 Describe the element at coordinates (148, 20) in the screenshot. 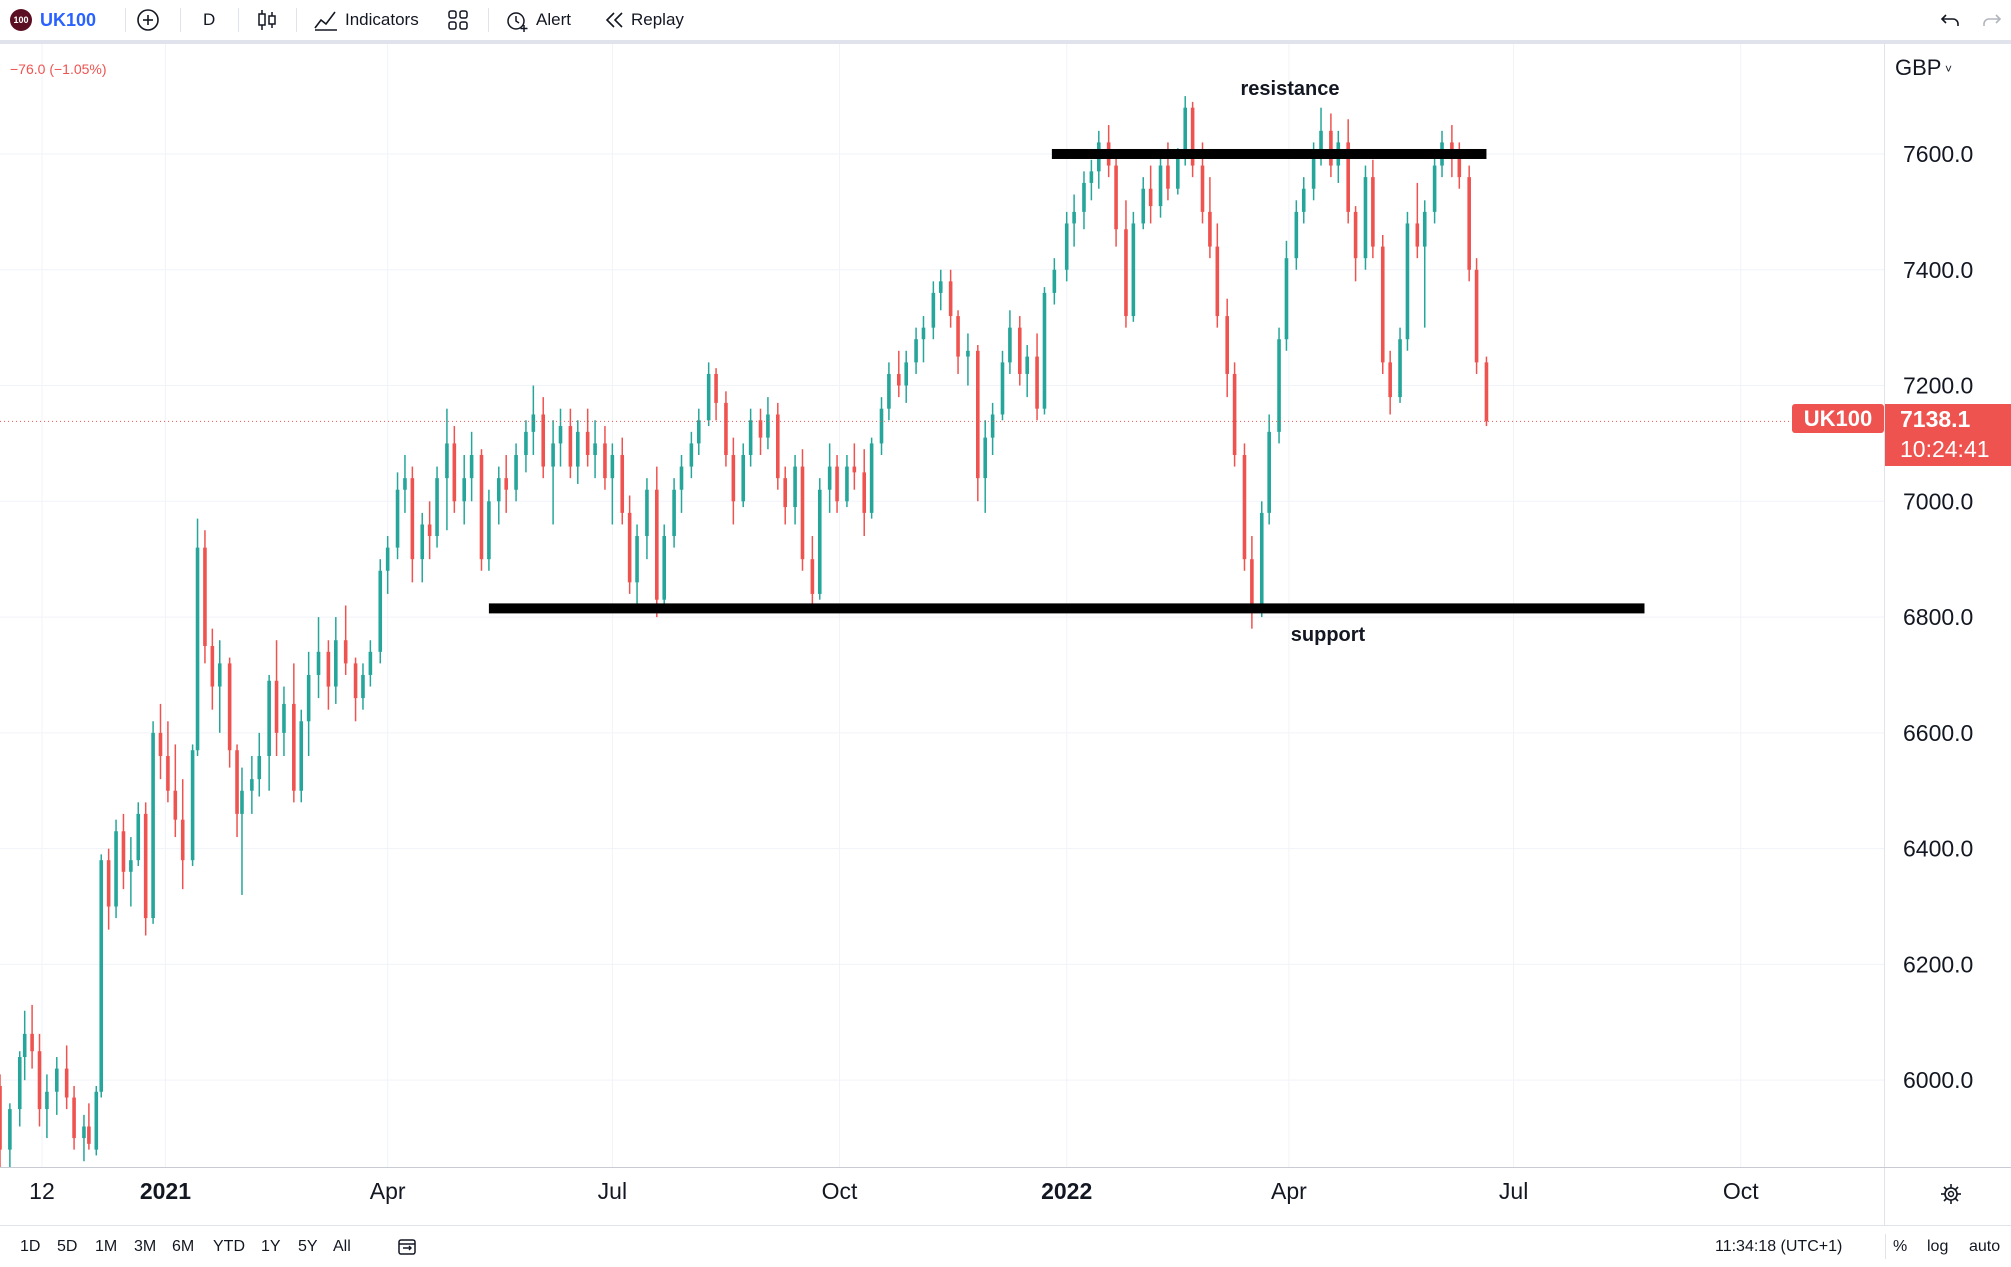

I see `compare-button` at that location.